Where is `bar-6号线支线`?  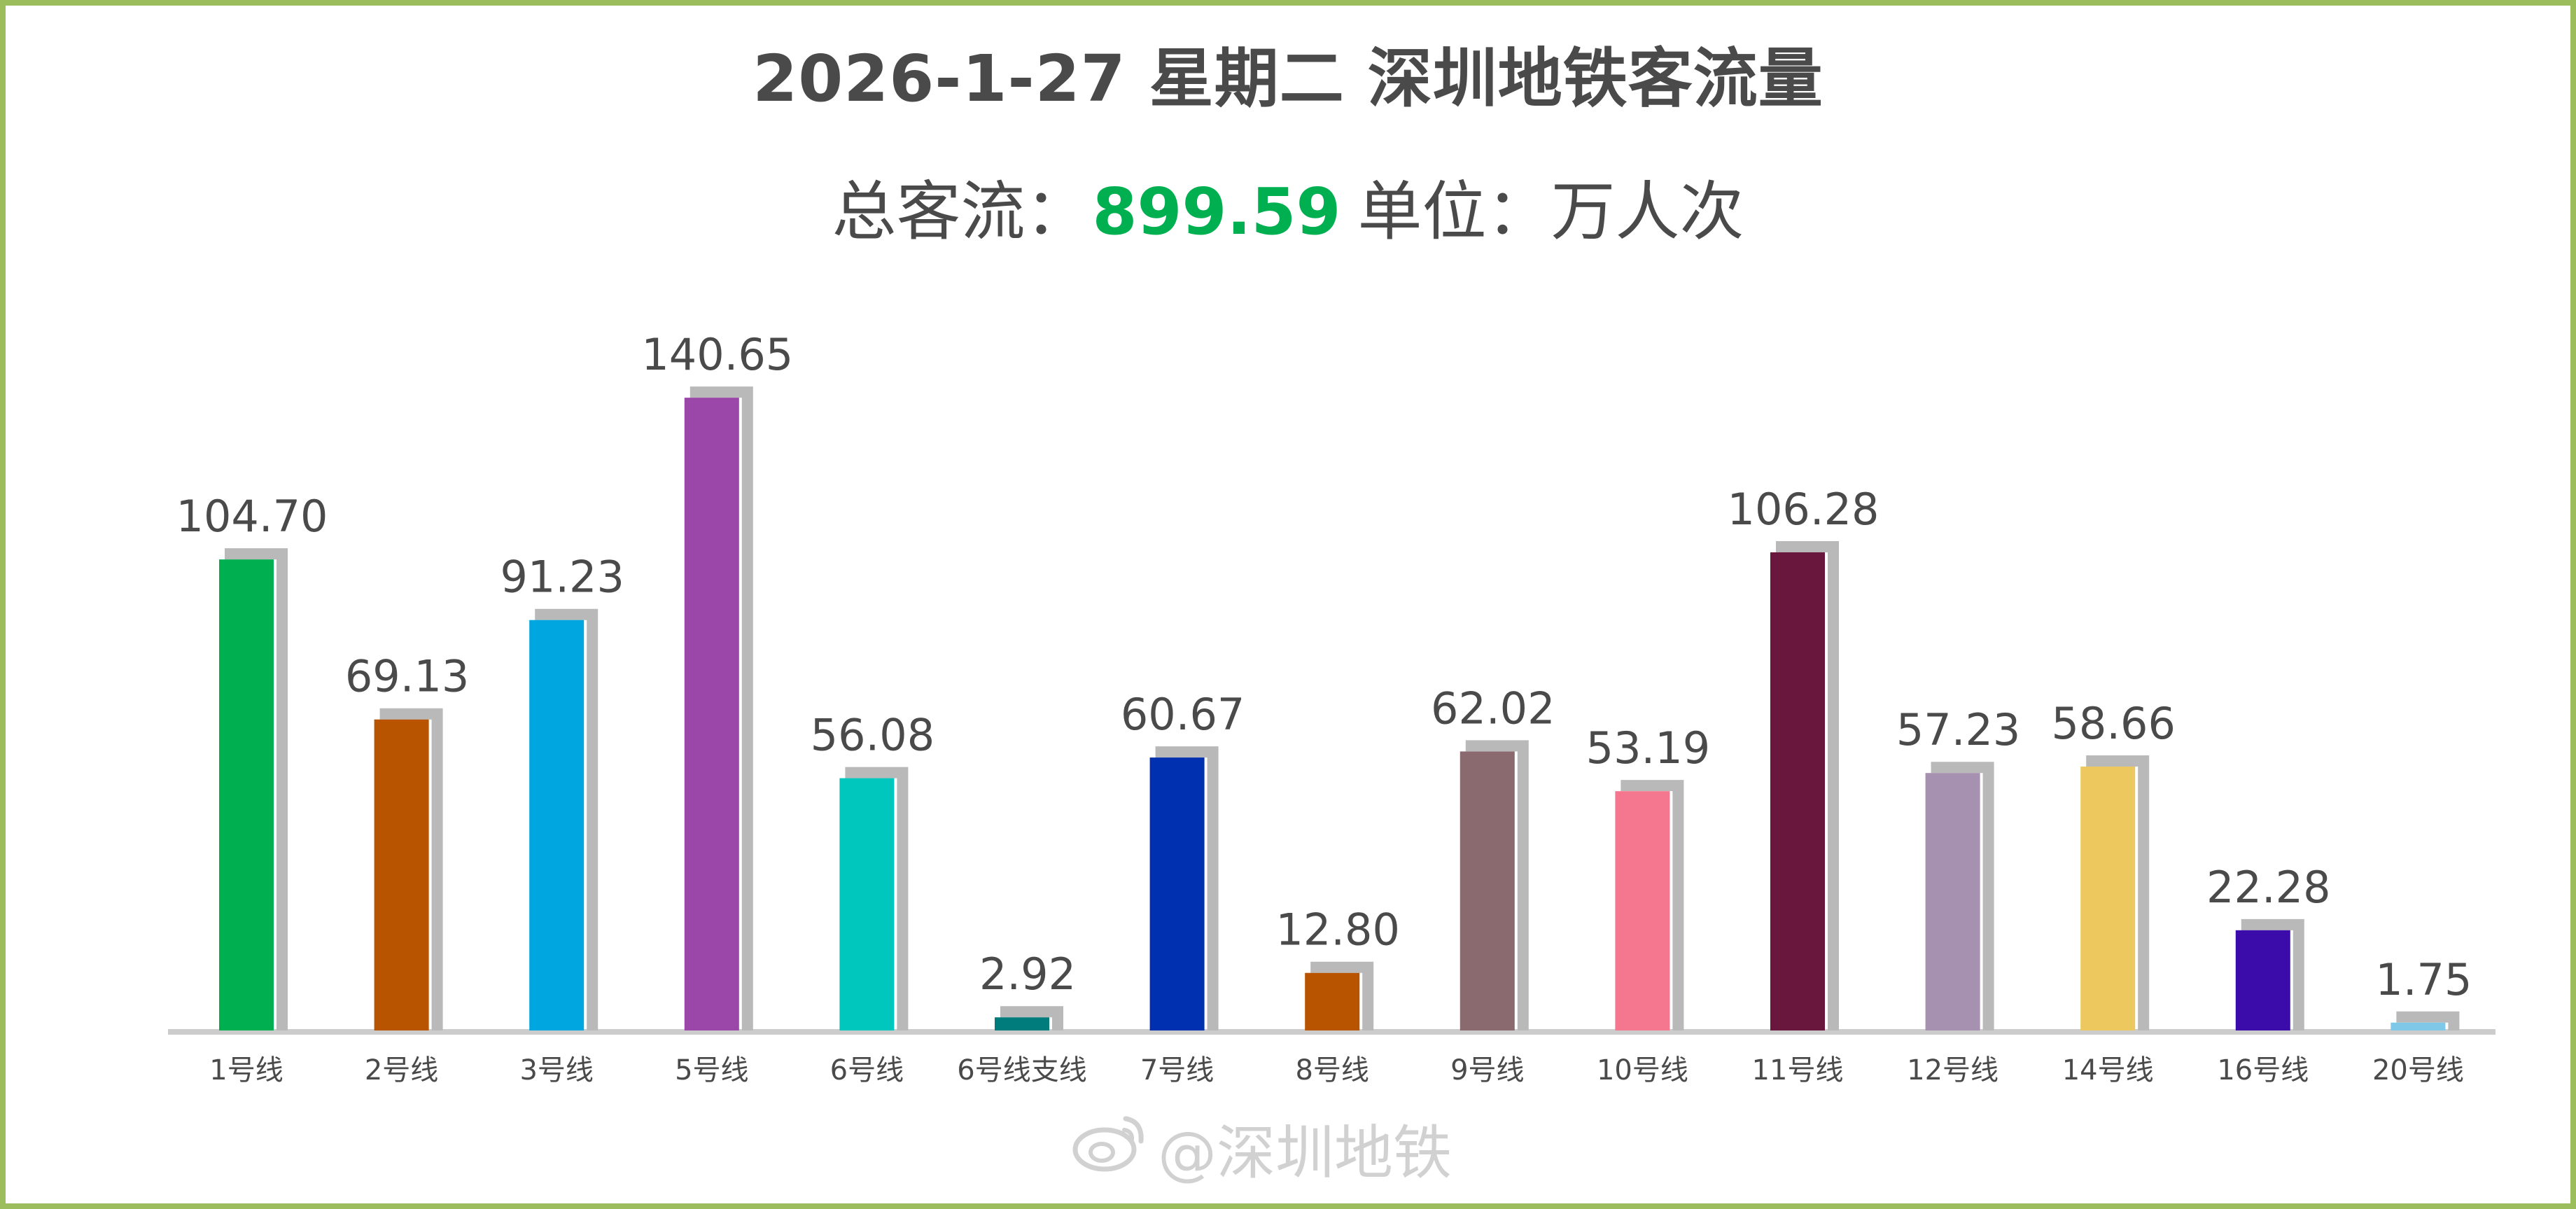
bar-6号线支线 is located at coordinates (1022, 1023).